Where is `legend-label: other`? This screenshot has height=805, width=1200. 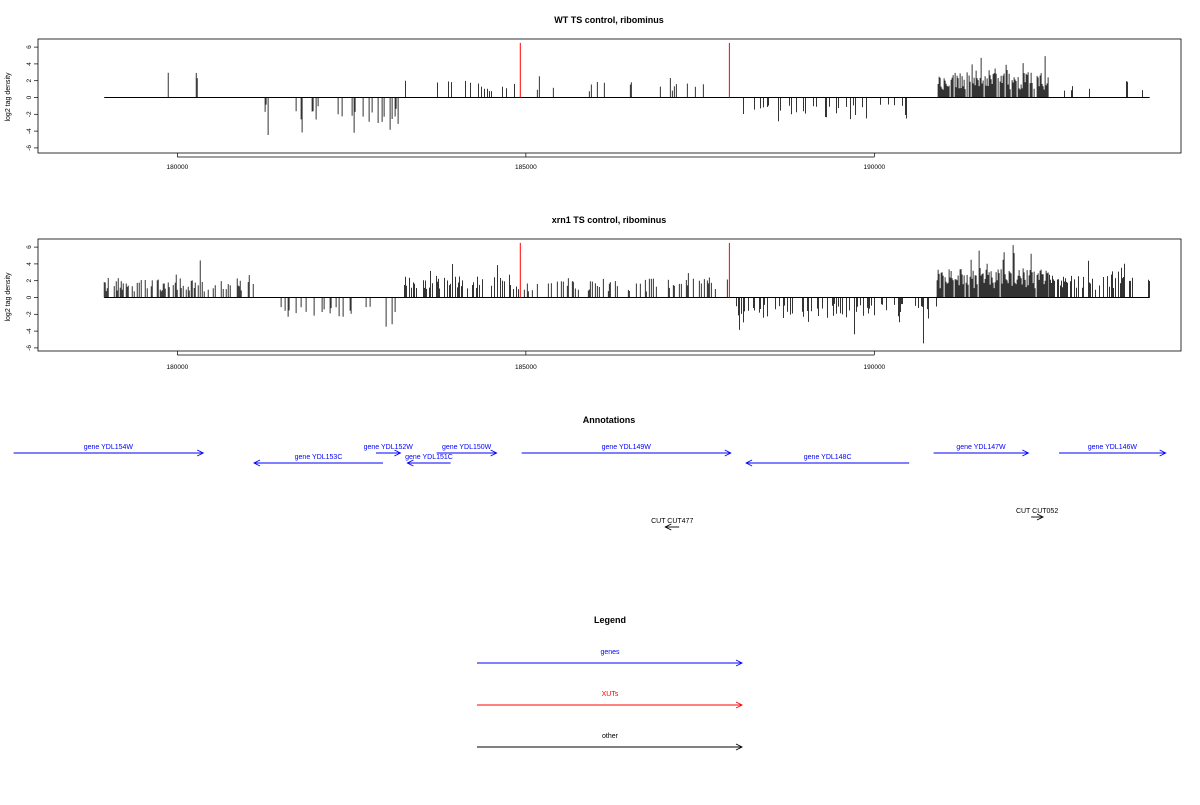
legend-label: other is located at coordinates (610, 736).